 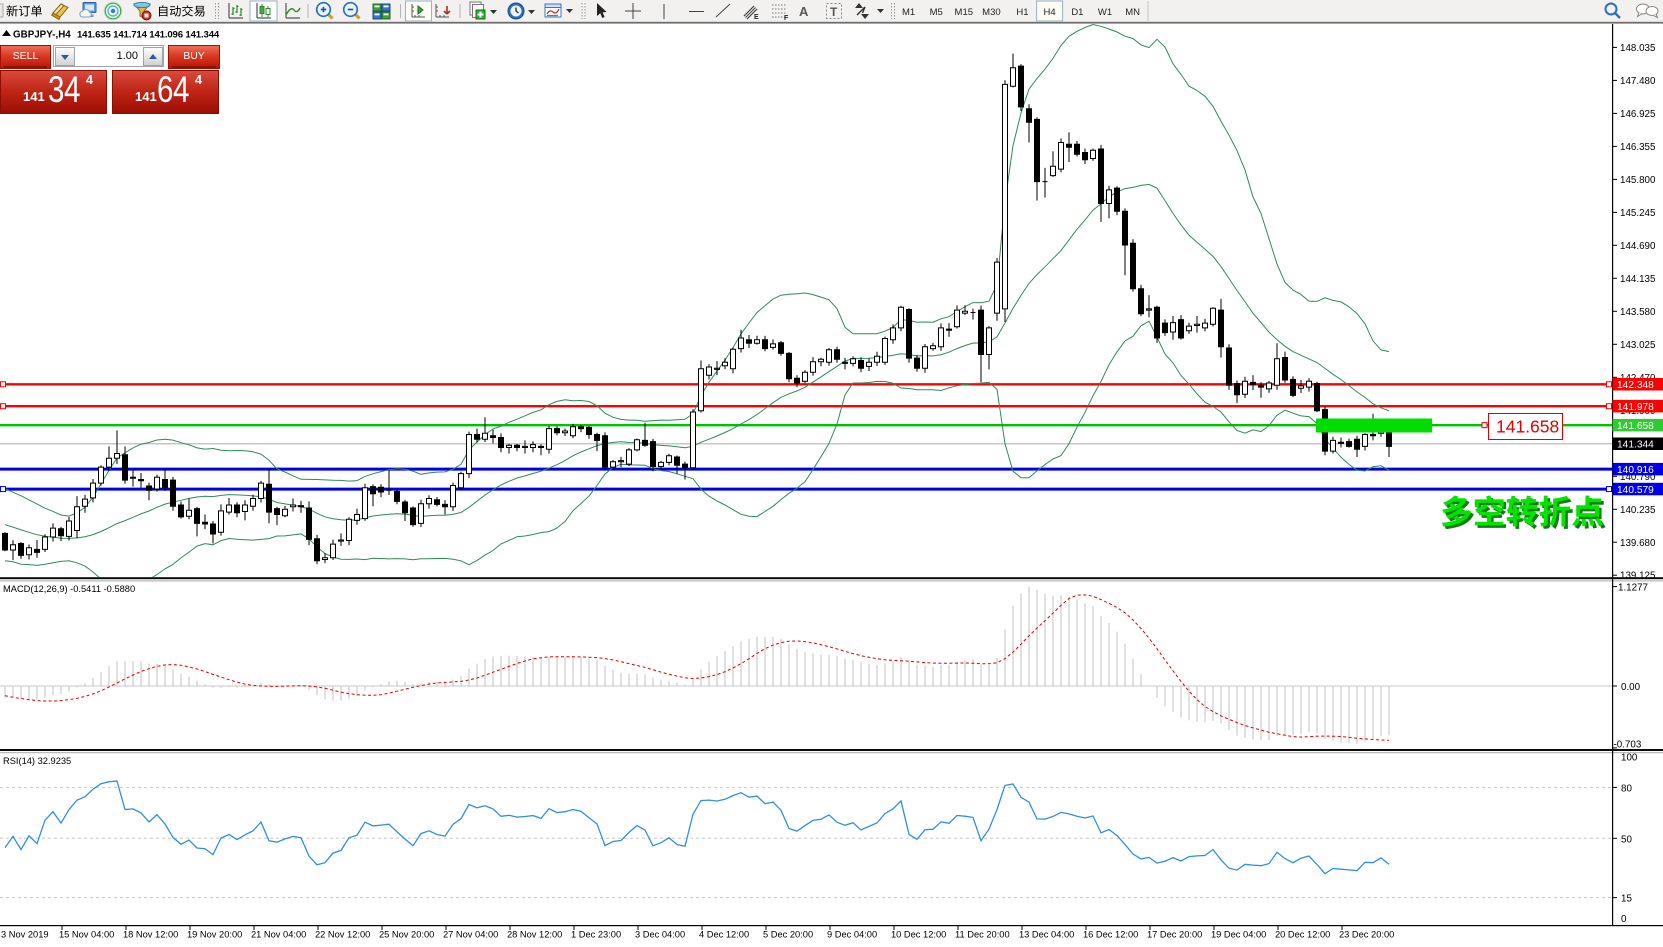 I want to click on svg-text: MACD(12,26,9) -0.5411 -0.5880, so click(x=69, y=589).